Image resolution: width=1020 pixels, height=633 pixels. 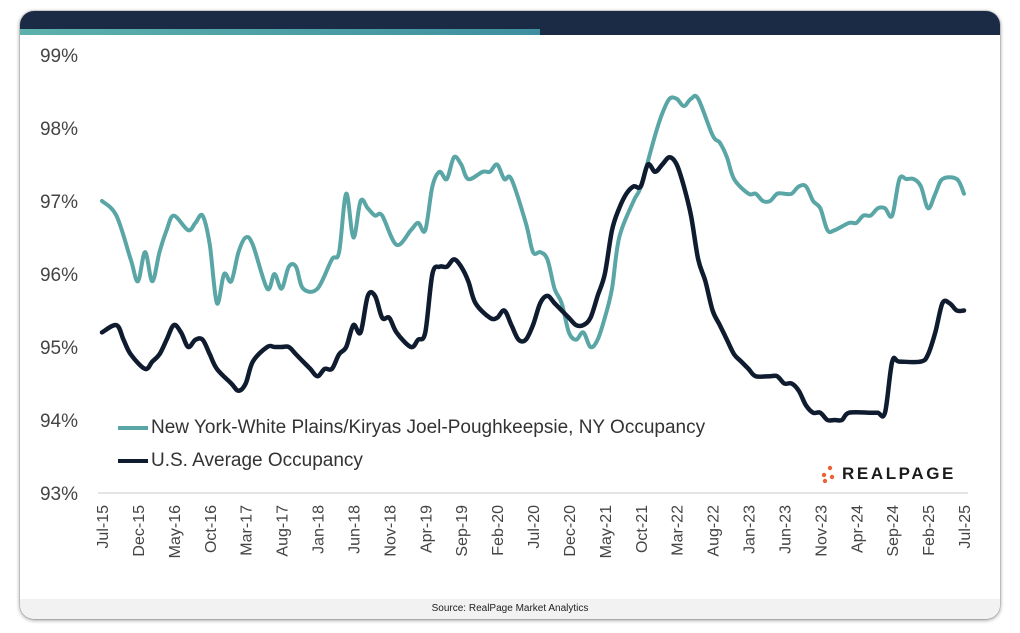 I want to click on realpage-logo: REALPAGE, so click(x=888, y=474).